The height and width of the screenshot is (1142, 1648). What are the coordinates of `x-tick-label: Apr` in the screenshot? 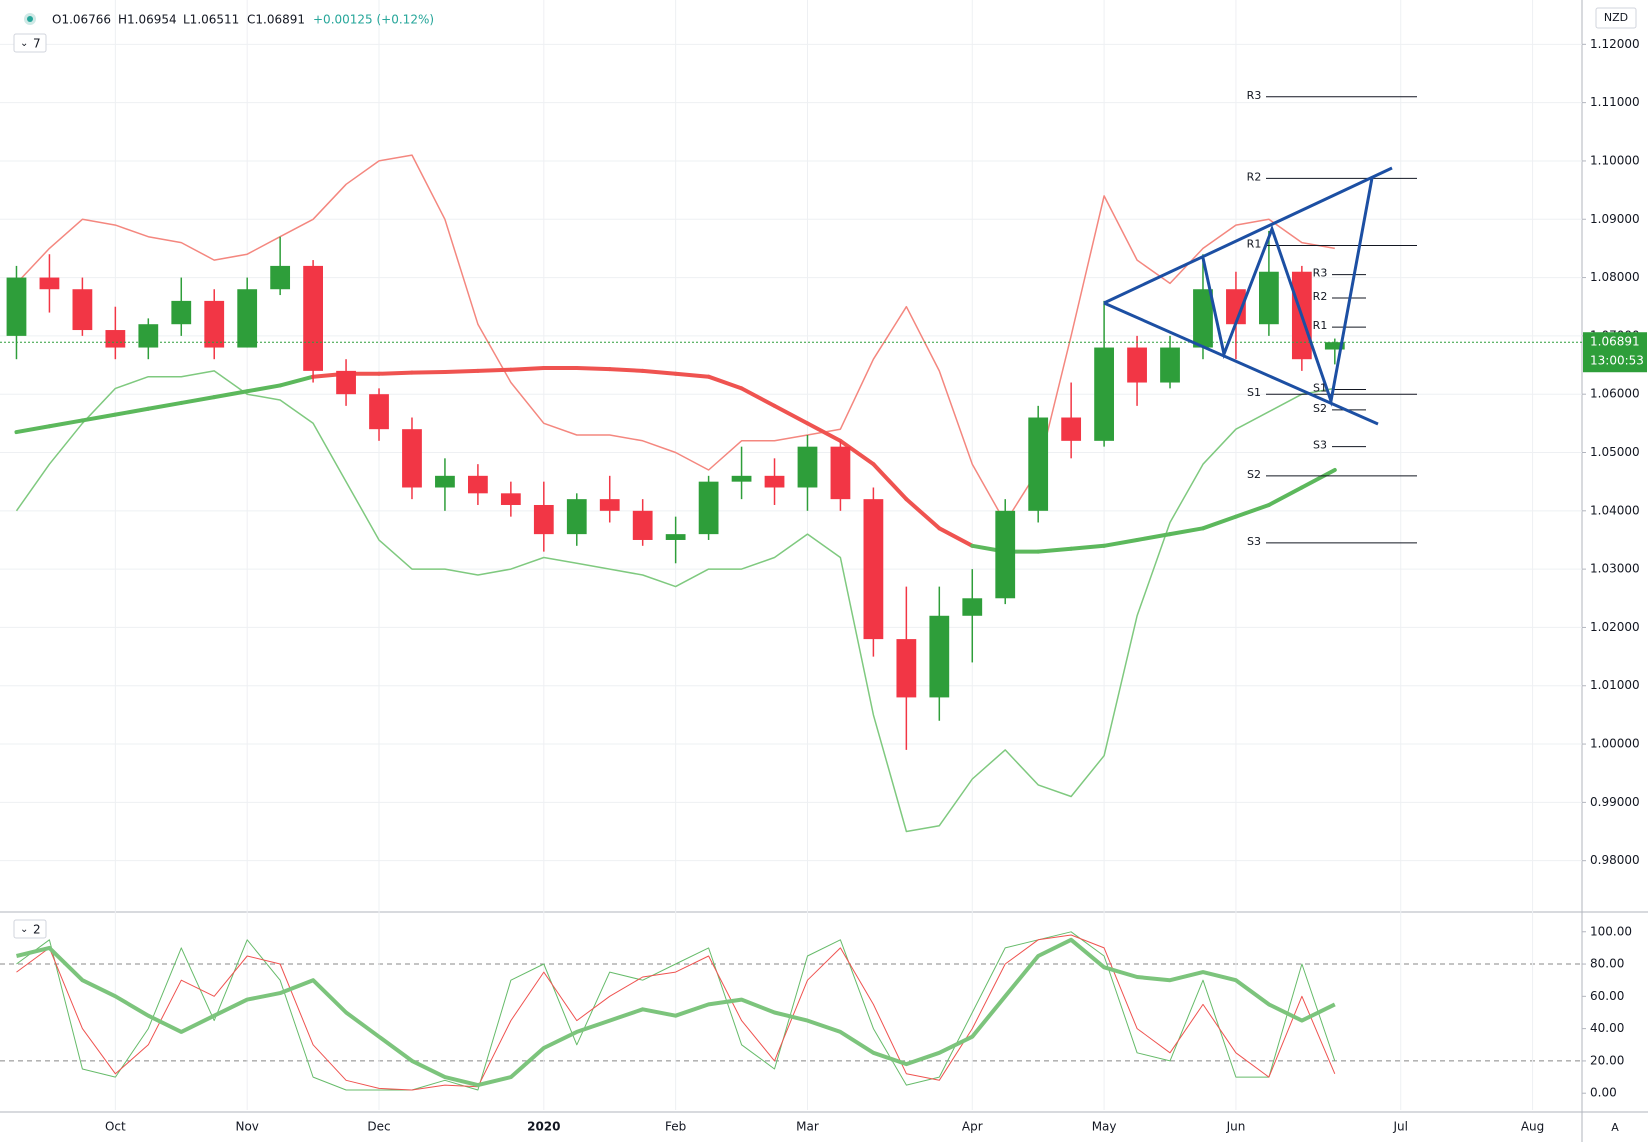 It's located at (972, 1127).